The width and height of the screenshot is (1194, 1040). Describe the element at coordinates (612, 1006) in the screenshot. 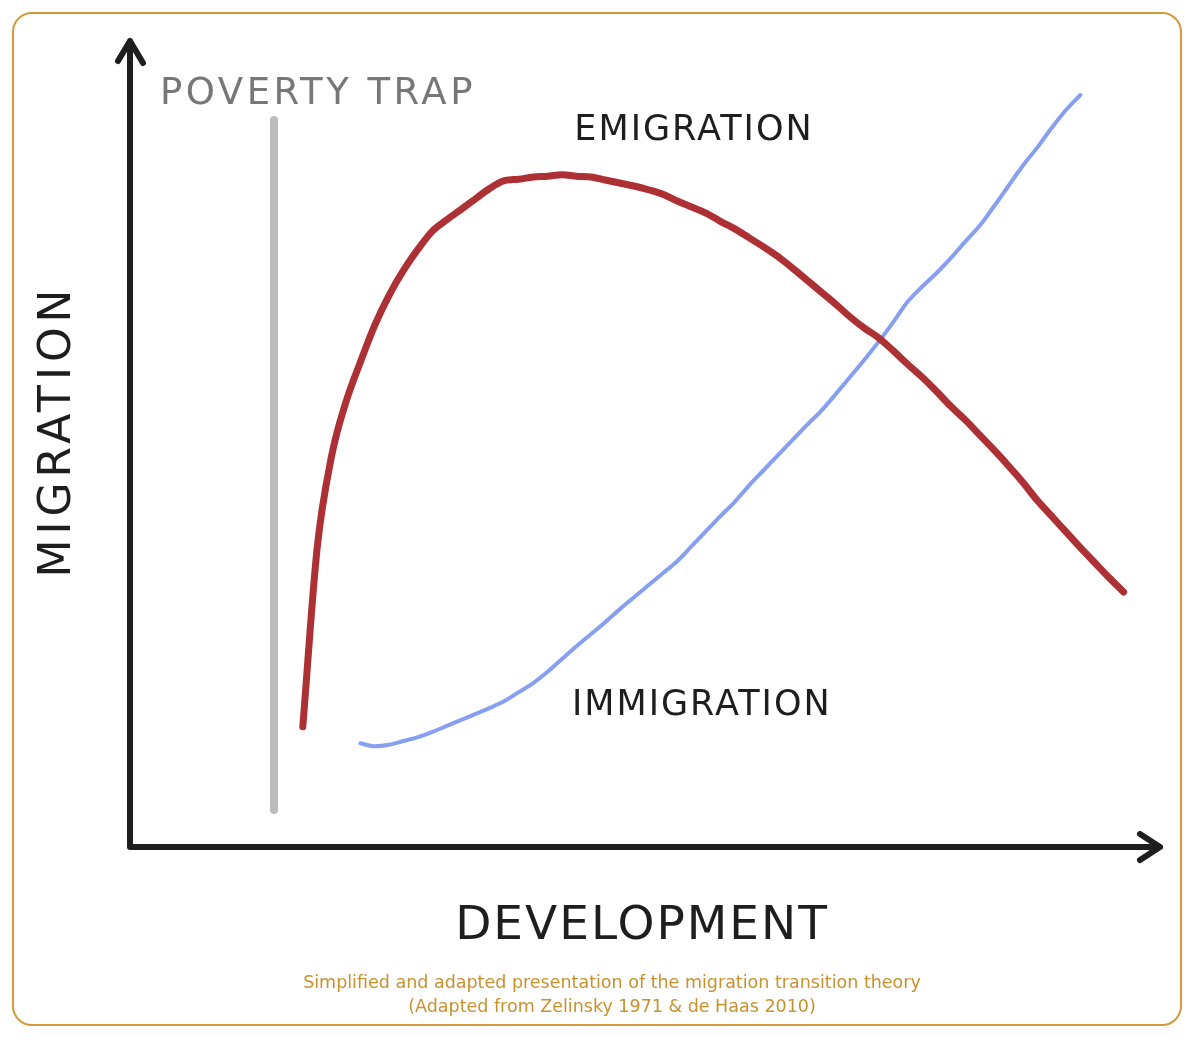

I see `text: (Adapted from Zelinsky 1971 & de Haas 2010)` at that location.